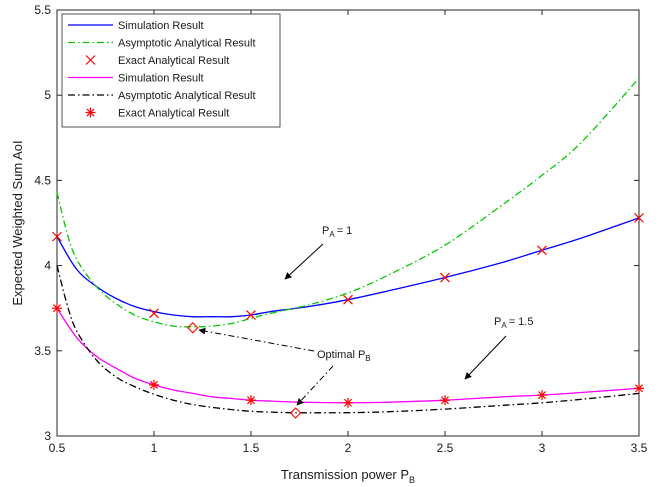 The image size is (670, 487). I want to click on x-tick-label: 2, so click(348, 448).